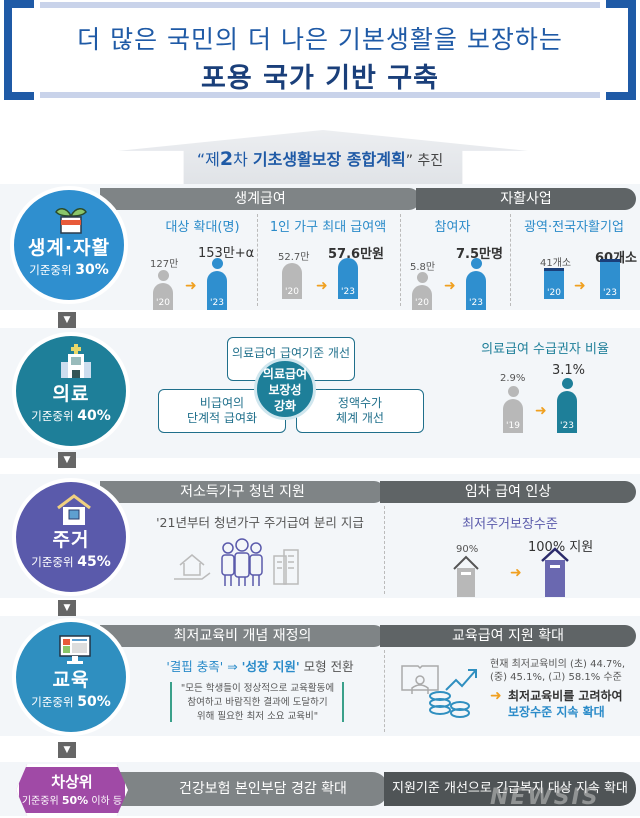  I want to click on bar-youth-support: 저소득가구 청년 지원, so click(242, 492).